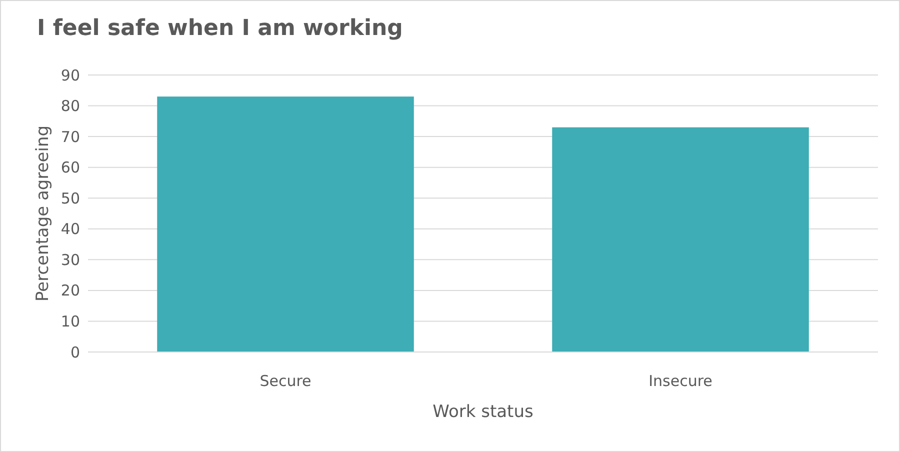  I want to click on y-tick-label: 10, so click(70, 321).